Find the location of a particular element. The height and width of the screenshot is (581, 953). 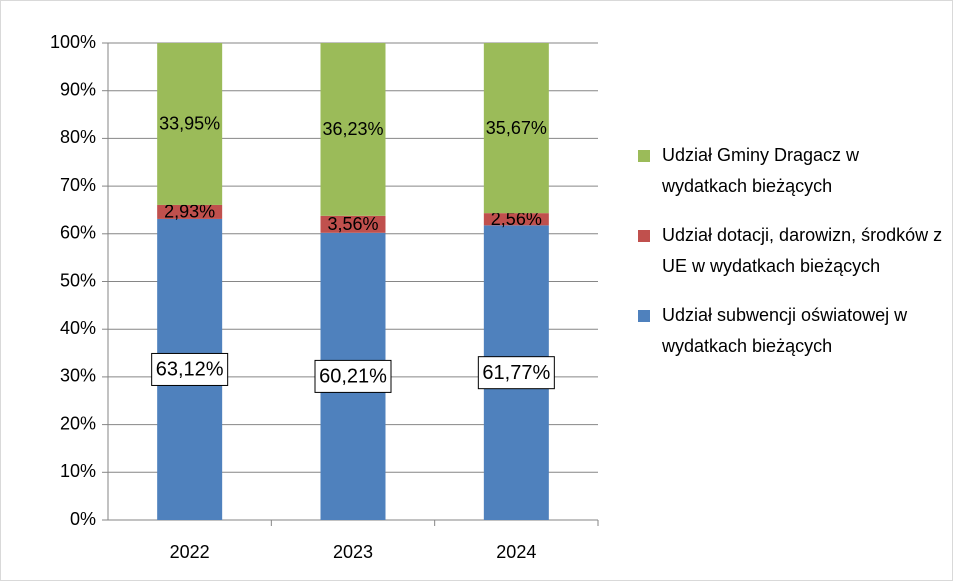

data-label: 2,93% is located at coordinates (189, 212).